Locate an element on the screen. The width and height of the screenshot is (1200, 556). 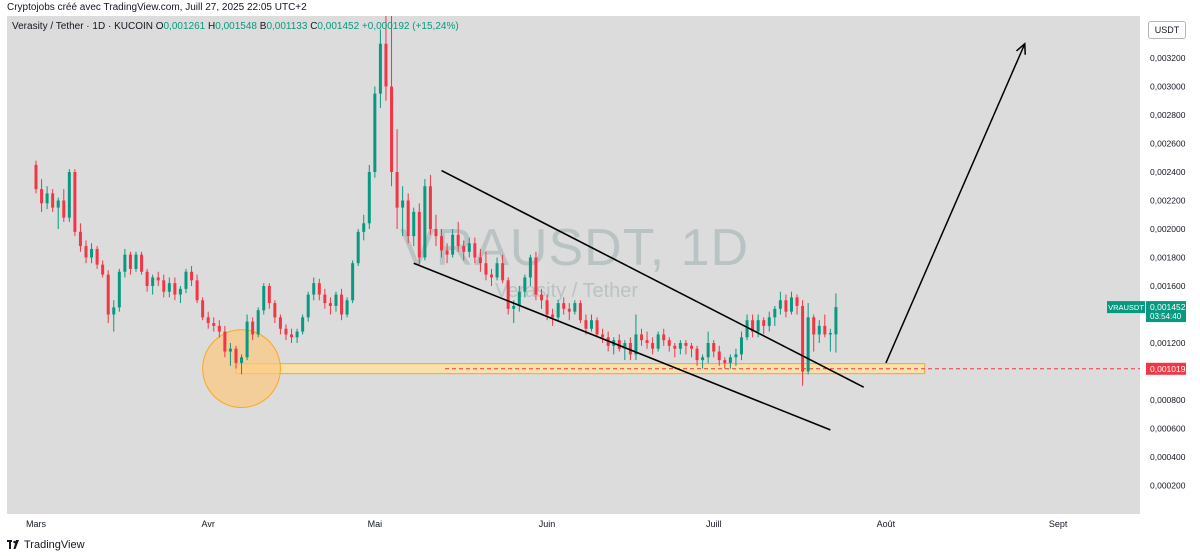
level-label-bg is located at coordinates (1166, 368).